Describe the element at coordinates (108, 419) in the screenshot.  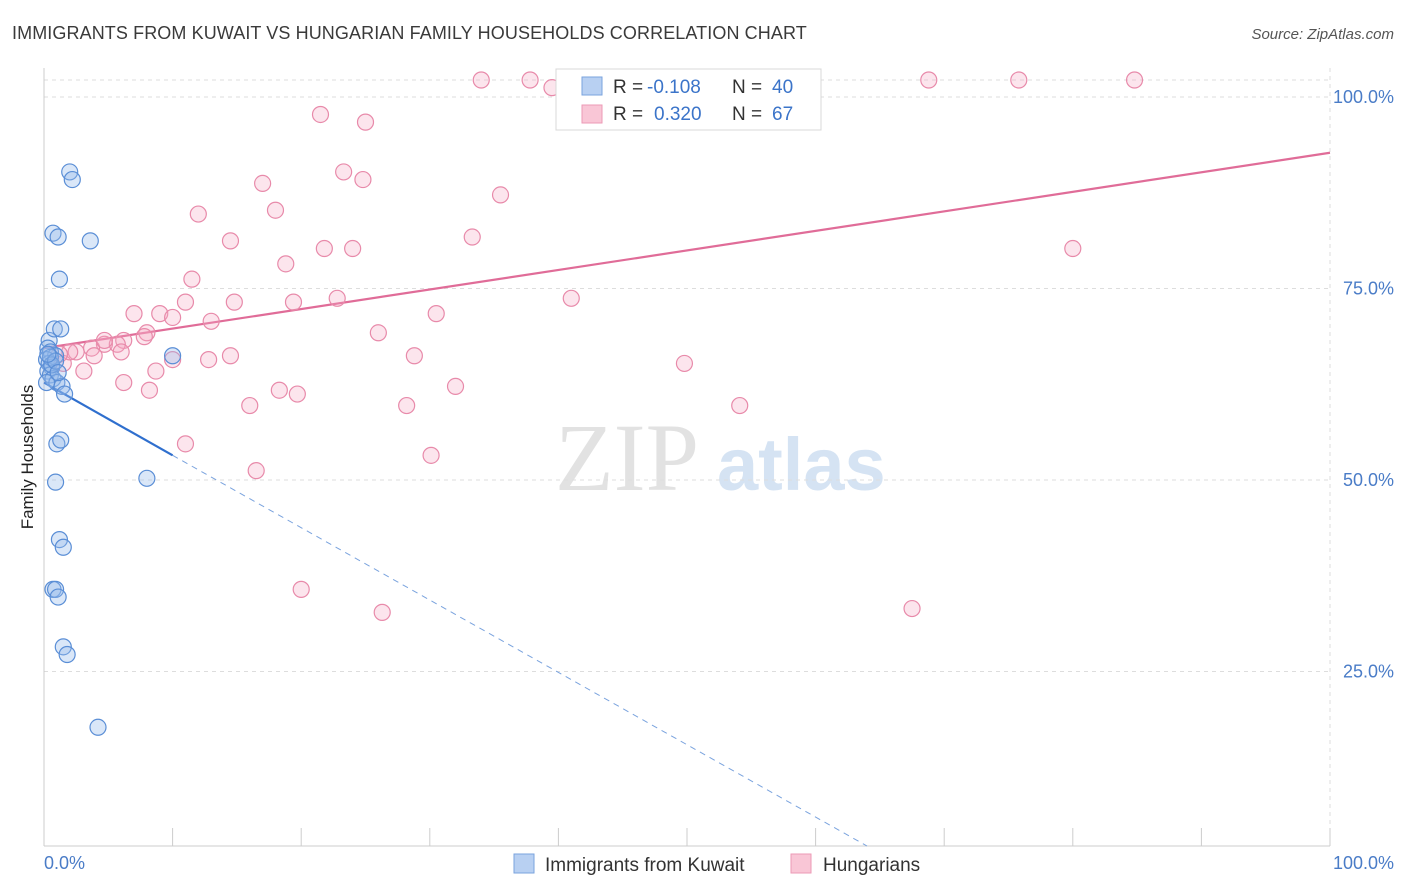
I see `trend-line-kuwait` at that location.